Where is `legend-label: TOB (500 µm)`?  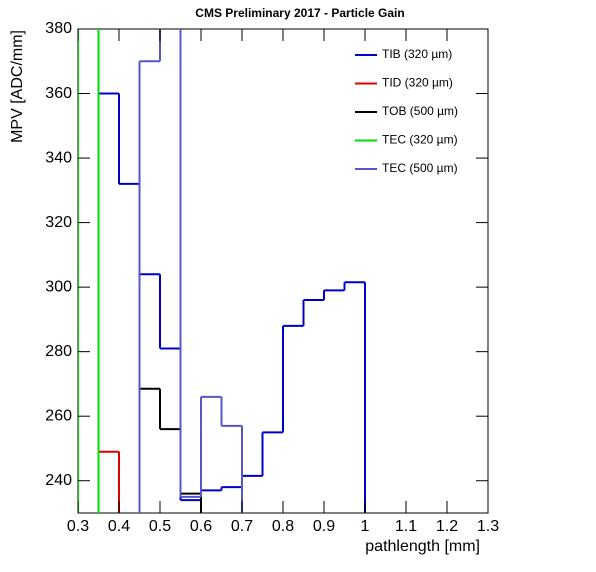
legend-label: TOB (500 µm) is located at coordinates (420, 111).